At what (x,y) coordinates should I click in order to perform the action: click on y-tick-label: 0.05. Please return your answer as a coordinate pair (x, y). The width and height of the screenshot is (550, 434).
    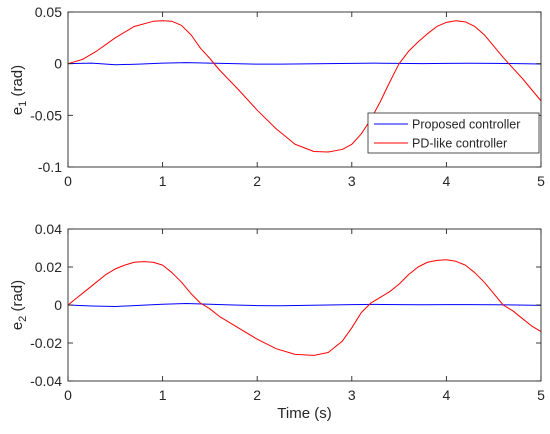
    Looking at the image, I should click on (48, 12).